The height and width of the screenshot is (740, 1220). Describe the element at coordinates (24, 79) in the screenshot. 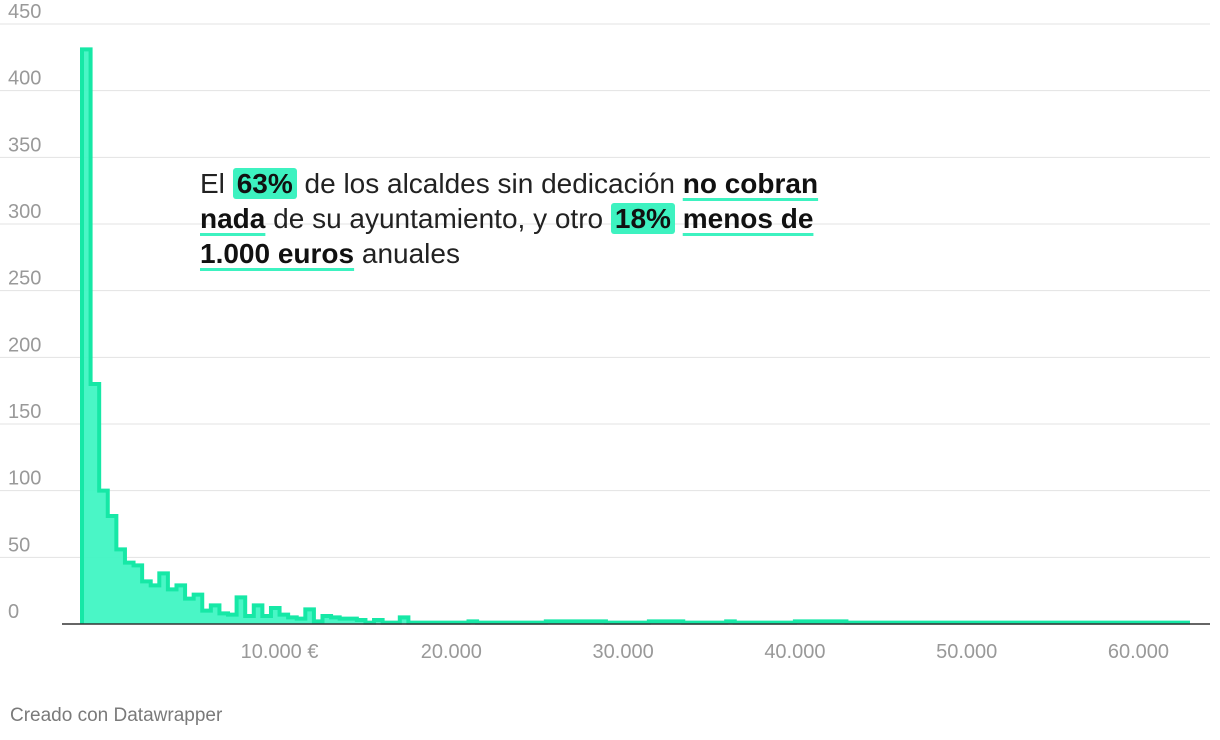

I see `y-tick-label: 400` at that location.